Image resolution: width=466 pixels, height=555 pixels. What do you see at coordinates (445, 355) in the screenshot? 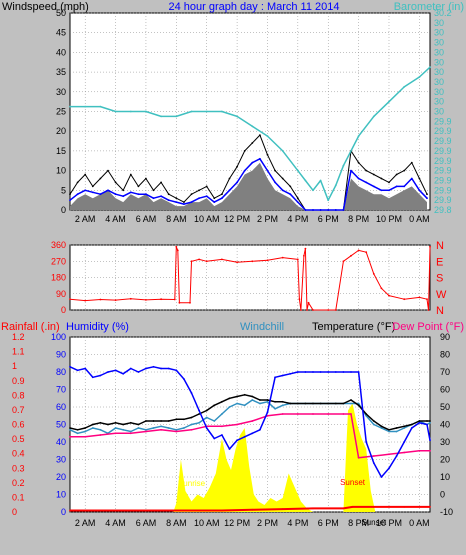
I see `temperature-tick-label: 80` at bounding box center [445, 355].